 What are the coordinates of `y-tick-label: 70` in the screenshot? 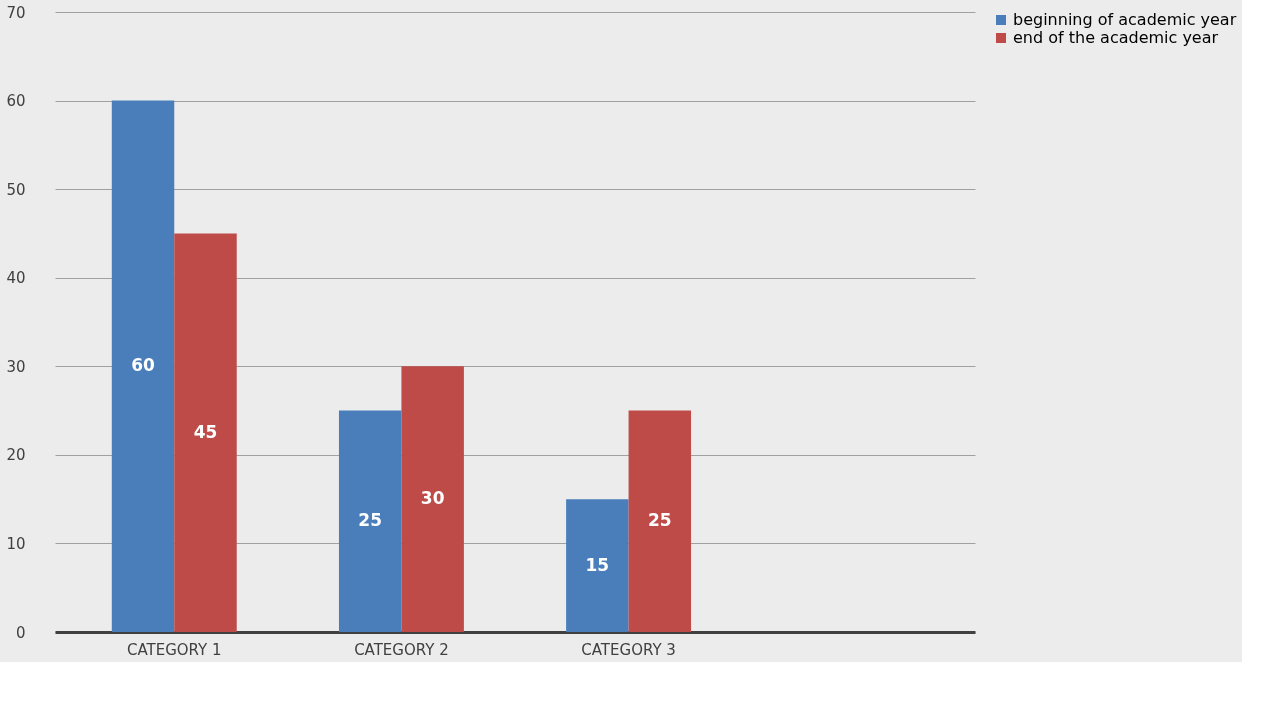 It's located at (16, 12).